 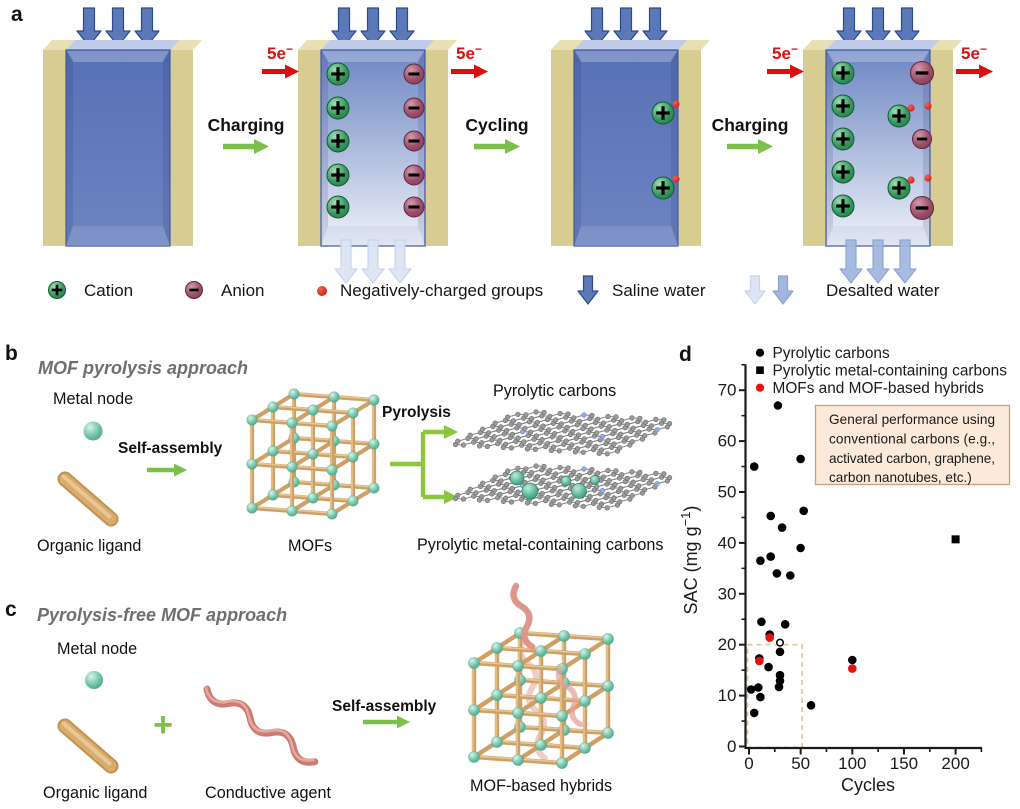 I want to click on legend-label-saline-water: Saline water, so click(x=659, y=290).